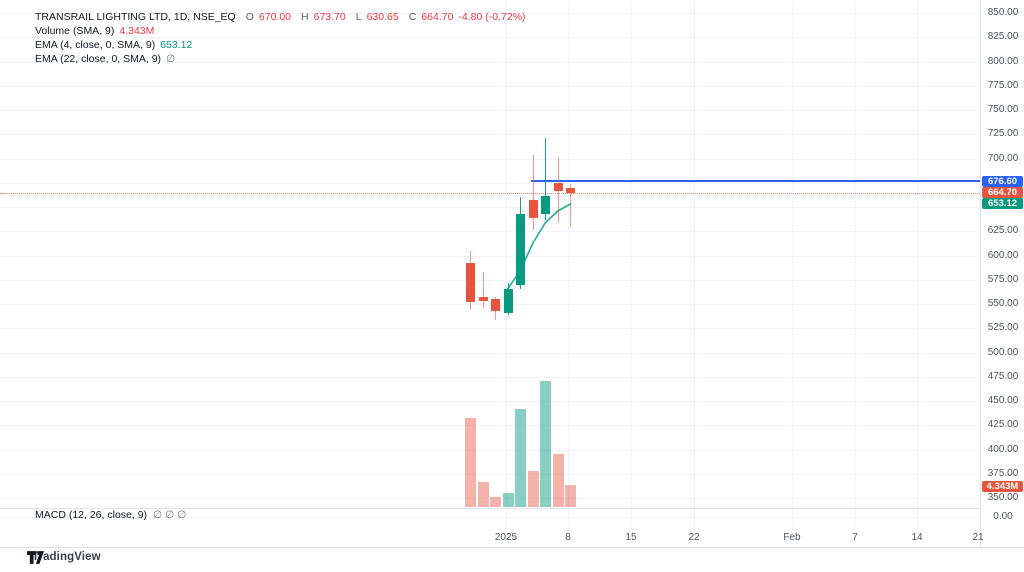 This screenshot has height=572, width=1024. Describe the element at coordinates (170, 515) in the screenshot. I see `macd-values: ∅ ∅ ∅` at that location.